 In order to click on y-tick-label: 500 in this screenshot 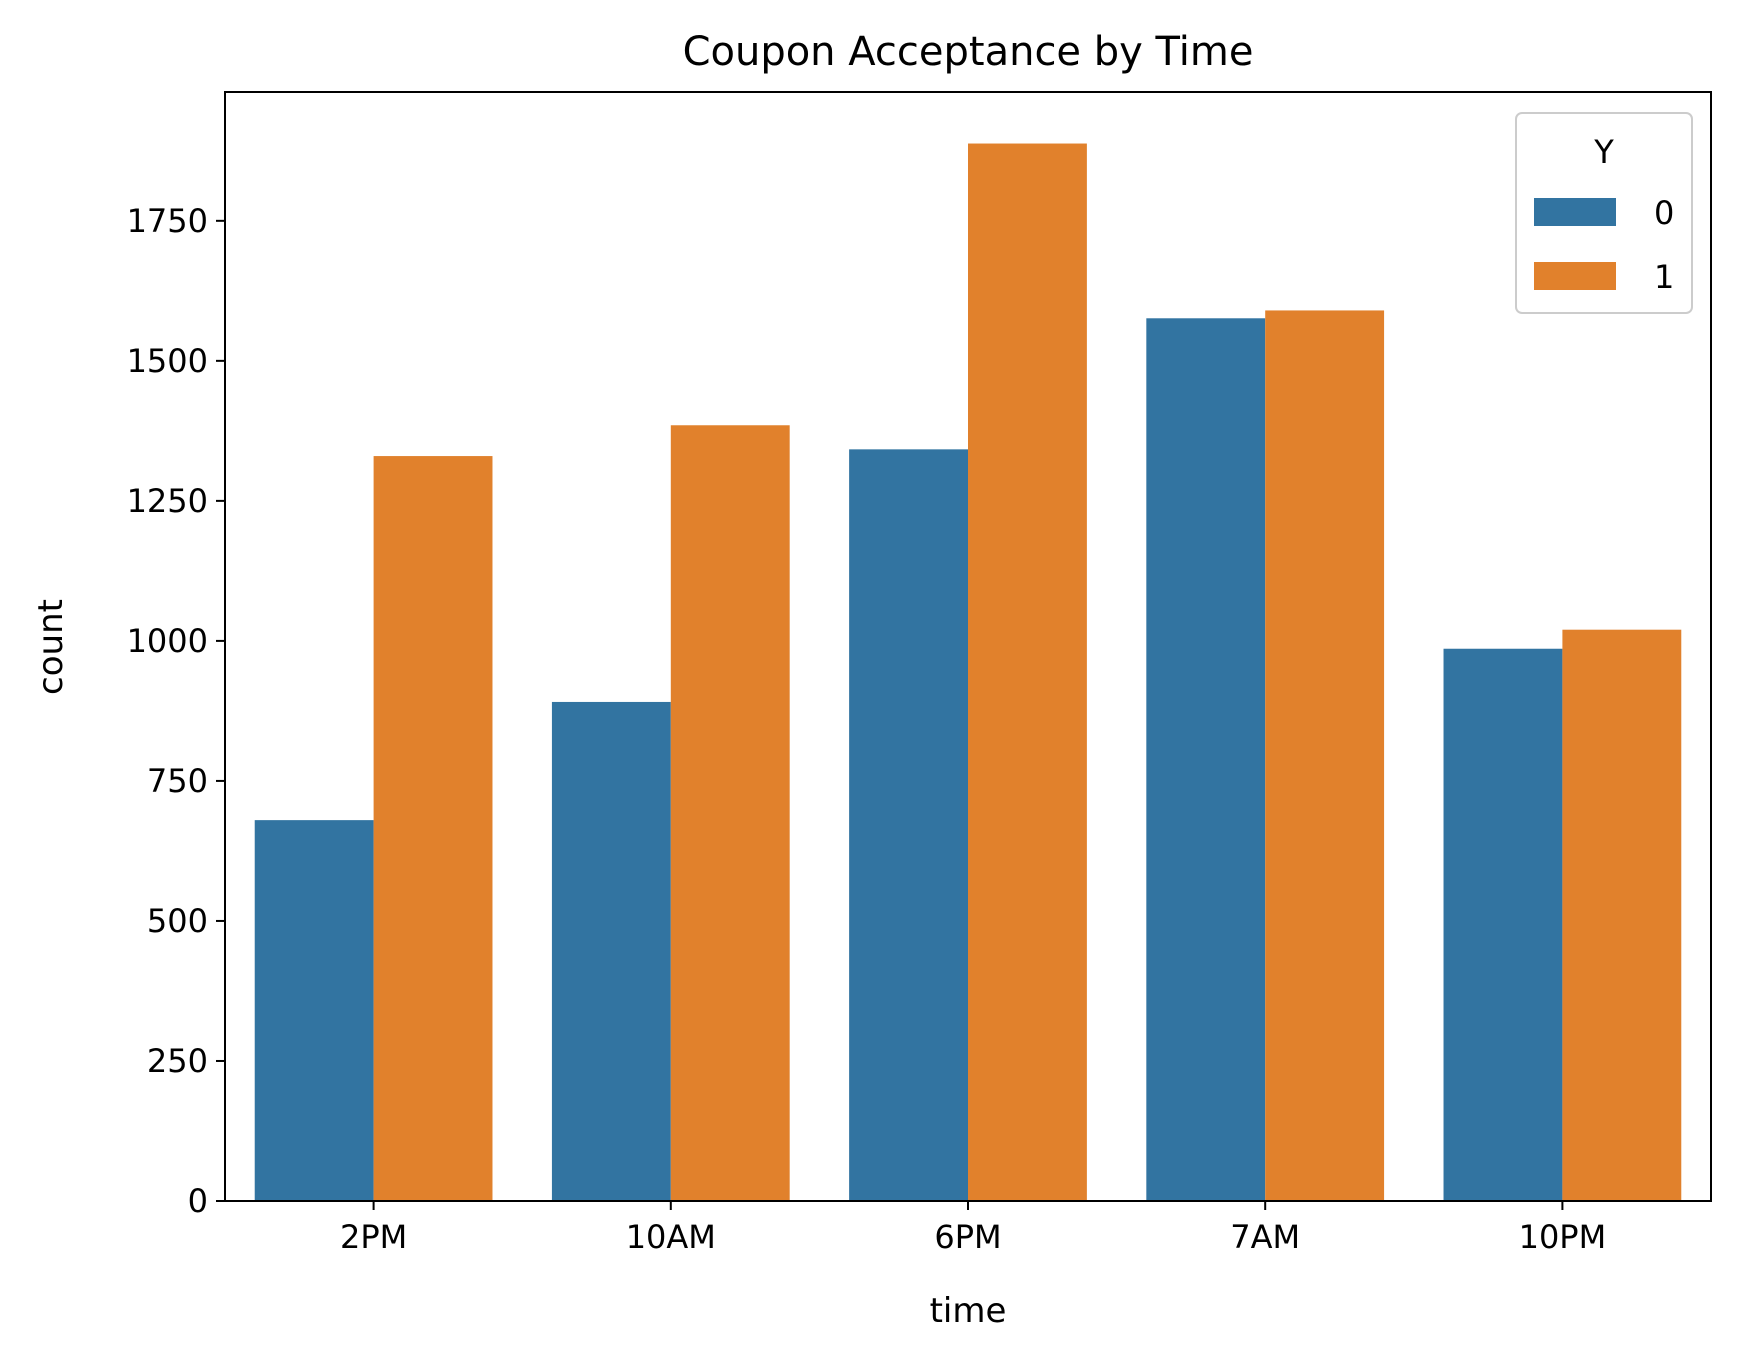, I will do `click(177, 921)`.